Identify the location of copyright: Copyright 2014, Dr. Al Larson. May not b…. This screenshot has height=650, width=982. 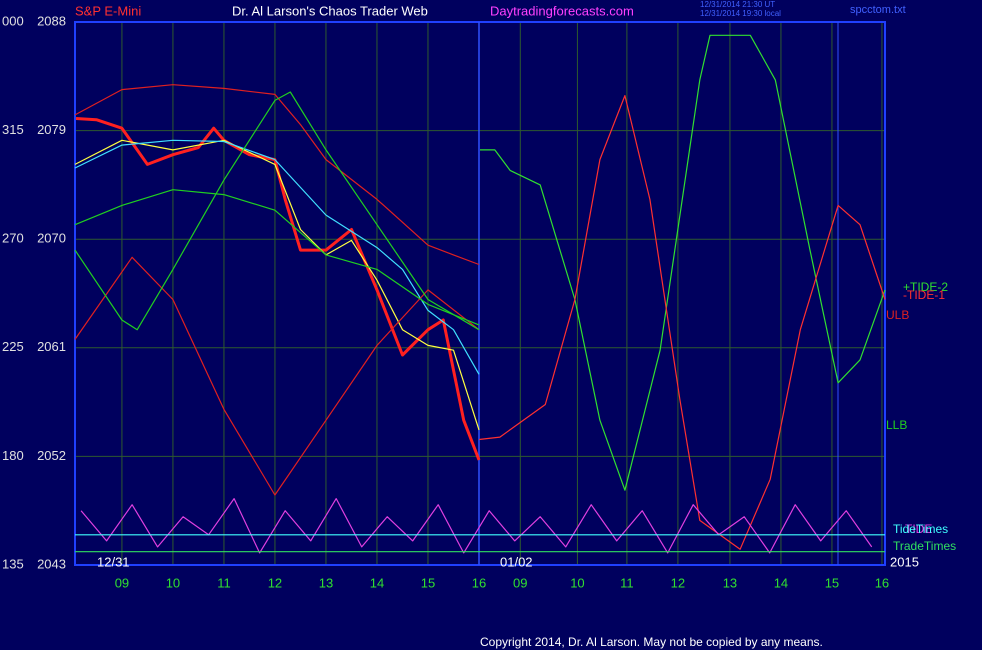
(651, 642).